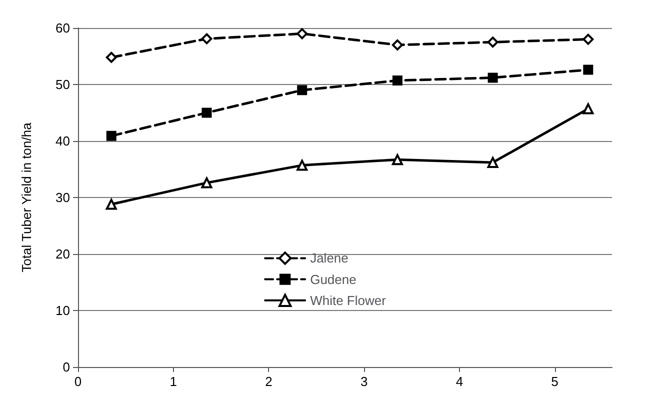 The width and height of the screenshot is (650, 415). Describe the element at coordinates (66, 367) in the screenshot. I see `y-tick-label: 0` at that location.